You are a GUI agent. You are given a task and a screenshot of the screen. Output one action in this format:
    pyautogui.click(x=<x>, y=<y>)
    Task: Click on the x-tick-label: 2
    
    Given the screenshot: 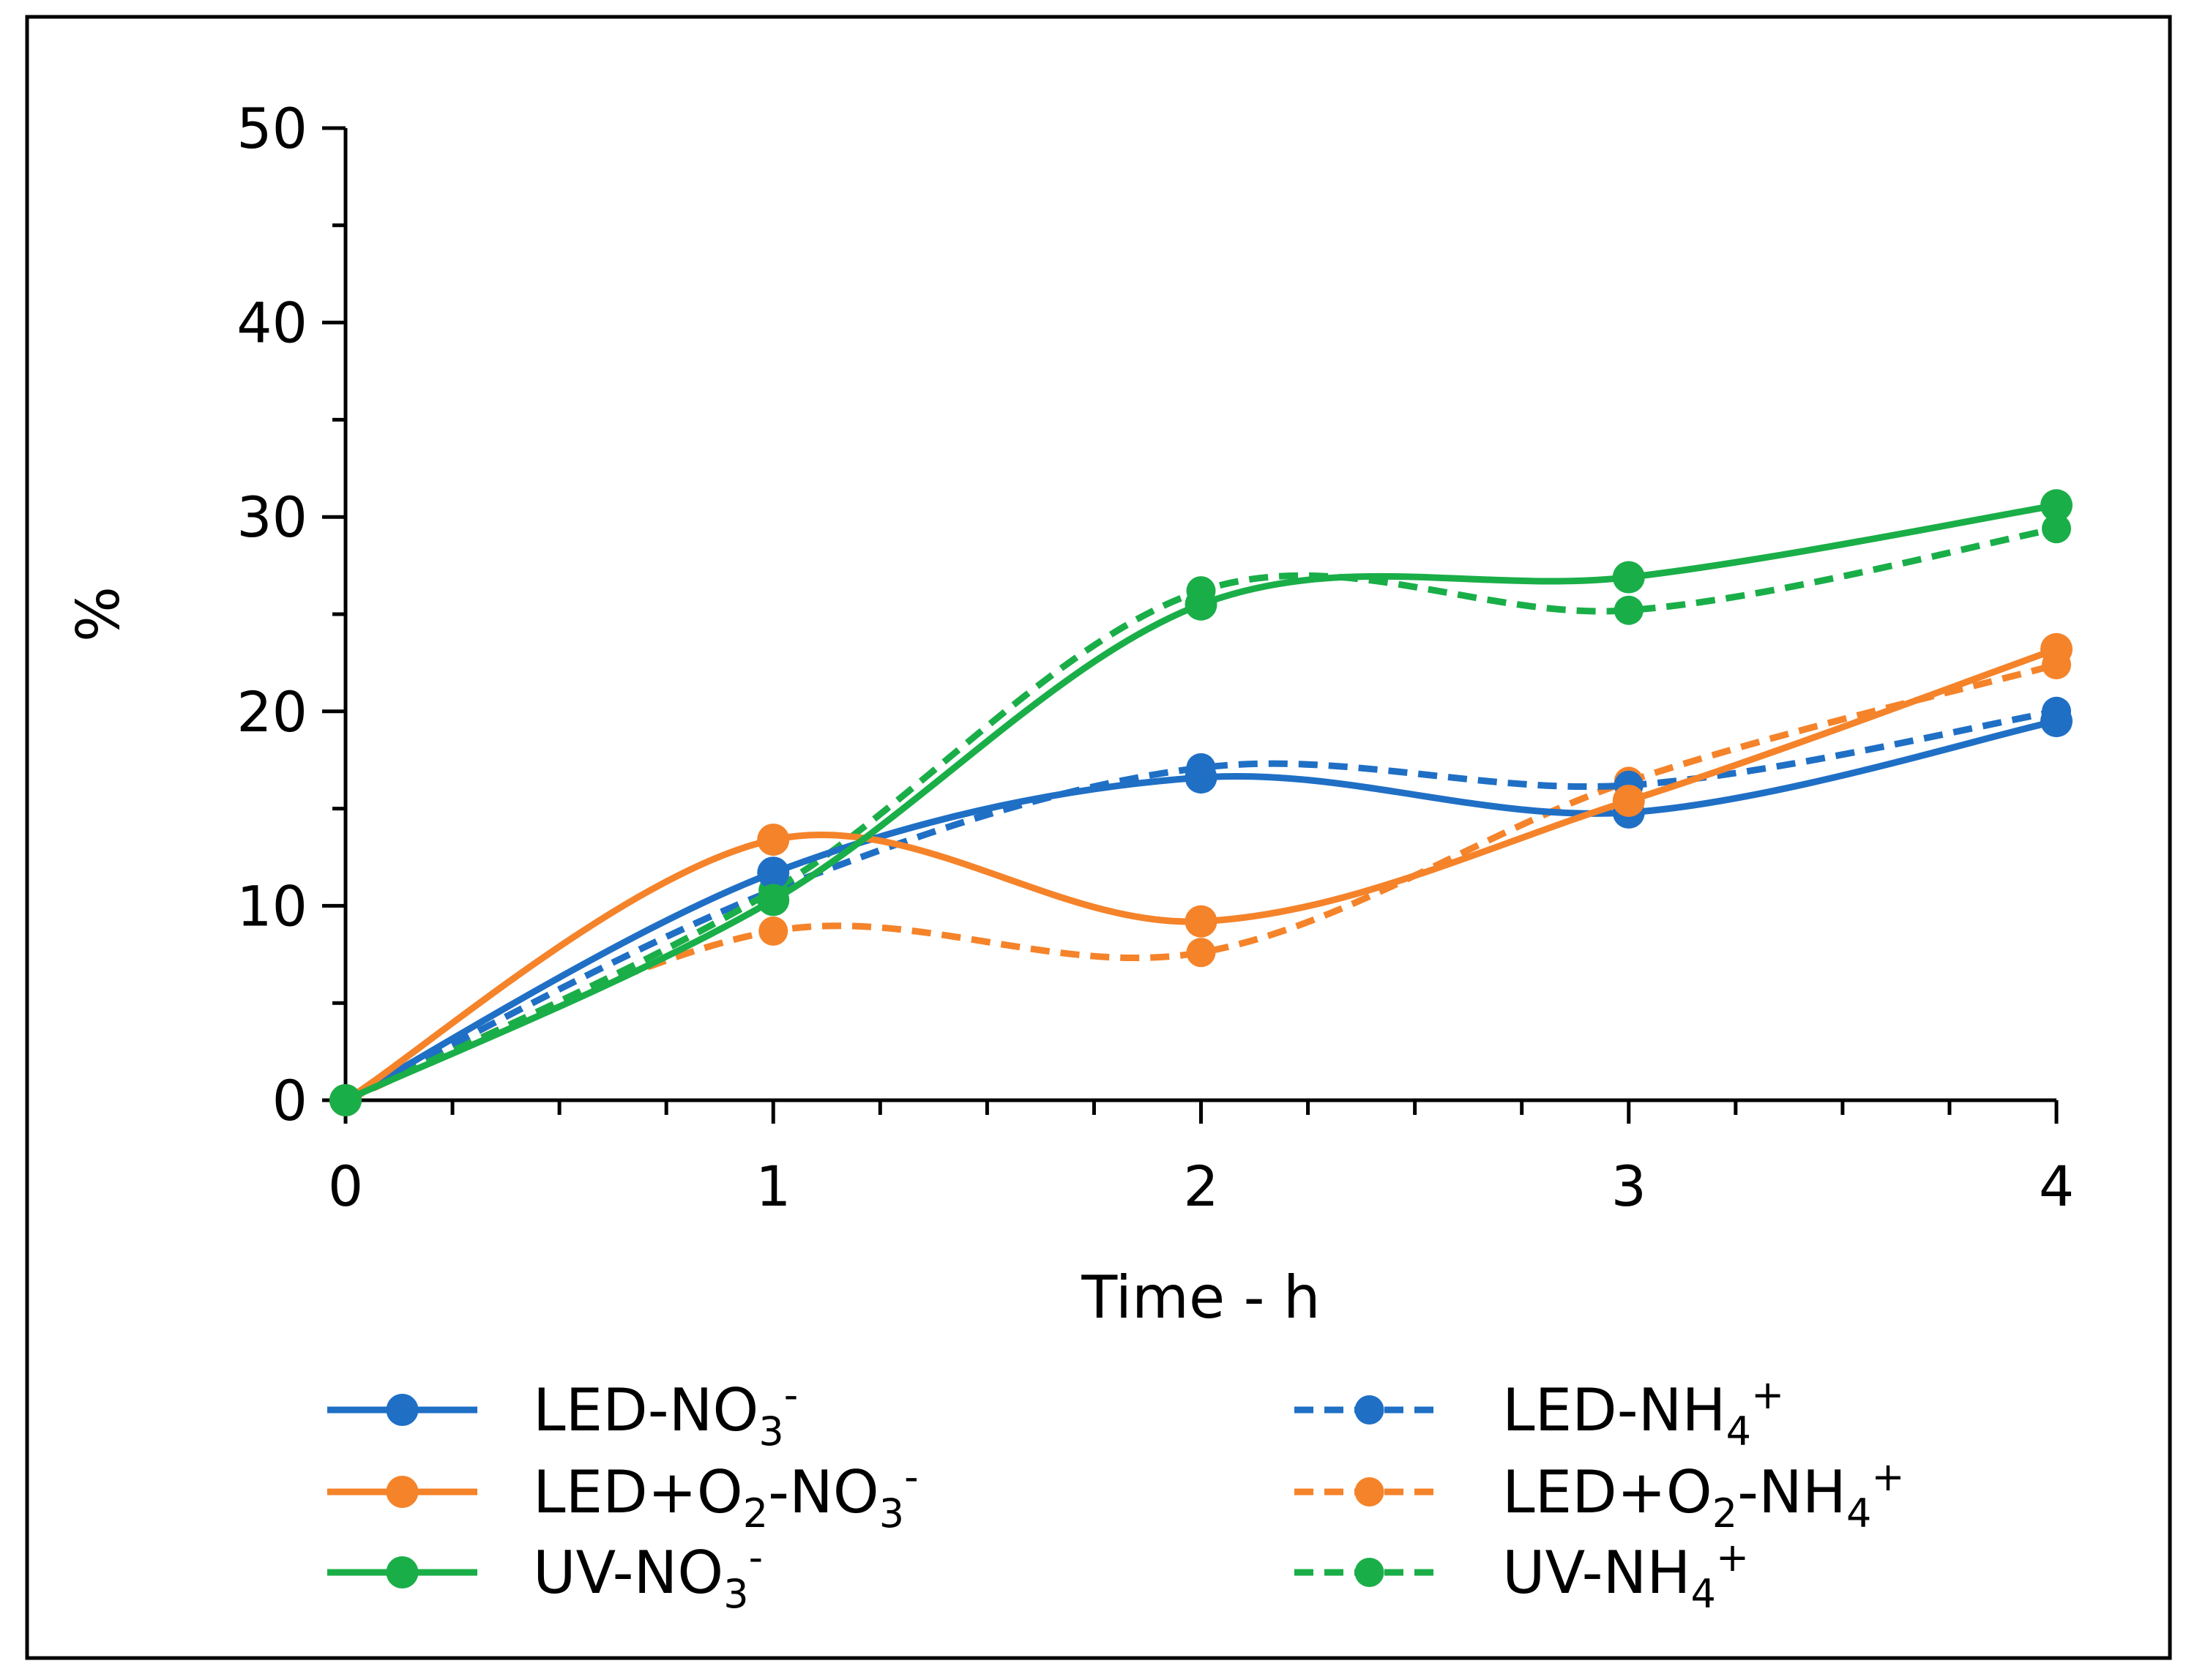 What is the action you would take?
    pyautogui.click(x=1200, y=1186)
    